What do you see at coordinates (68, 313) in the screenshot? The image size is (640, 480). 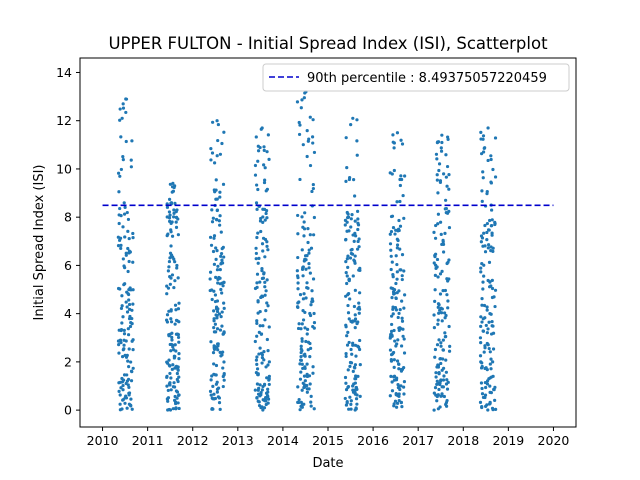 I see `y-tick-label: 4` at bounding box center [68, 313].